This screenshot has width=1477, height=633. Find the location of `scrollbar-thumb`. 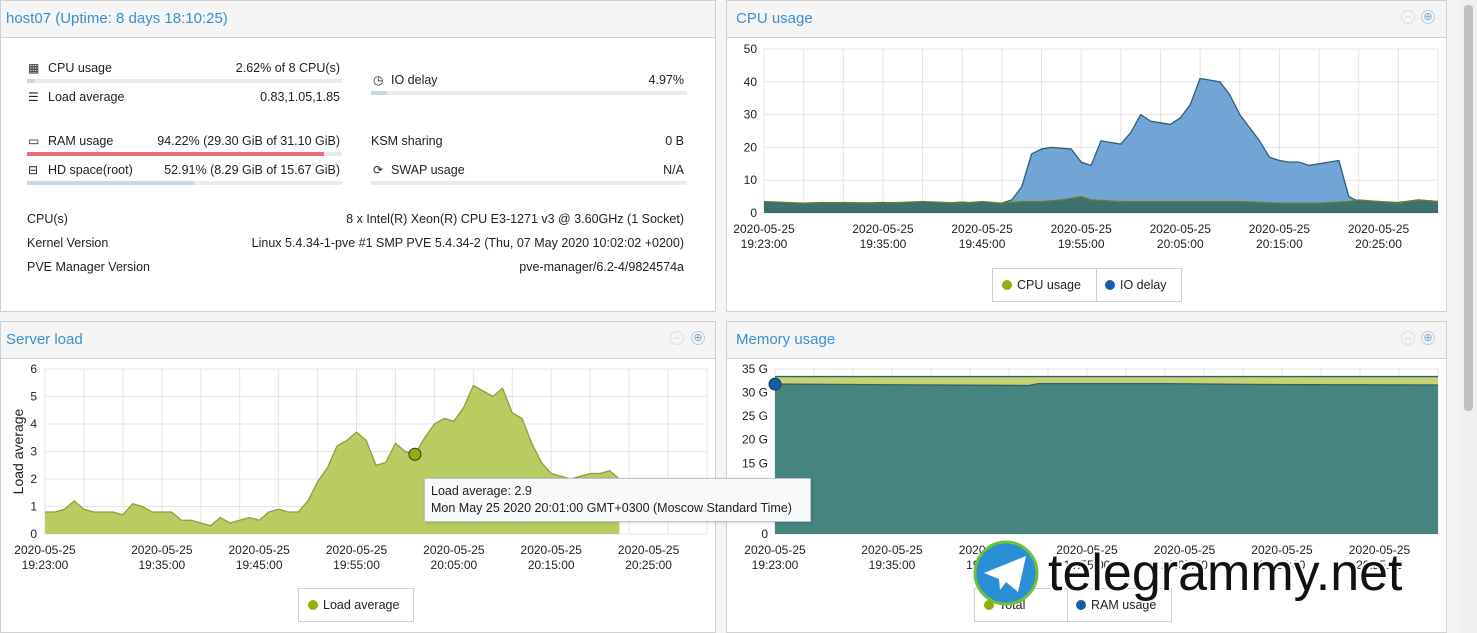

scrollbar-thumb is located at coordinates (1468, 208).